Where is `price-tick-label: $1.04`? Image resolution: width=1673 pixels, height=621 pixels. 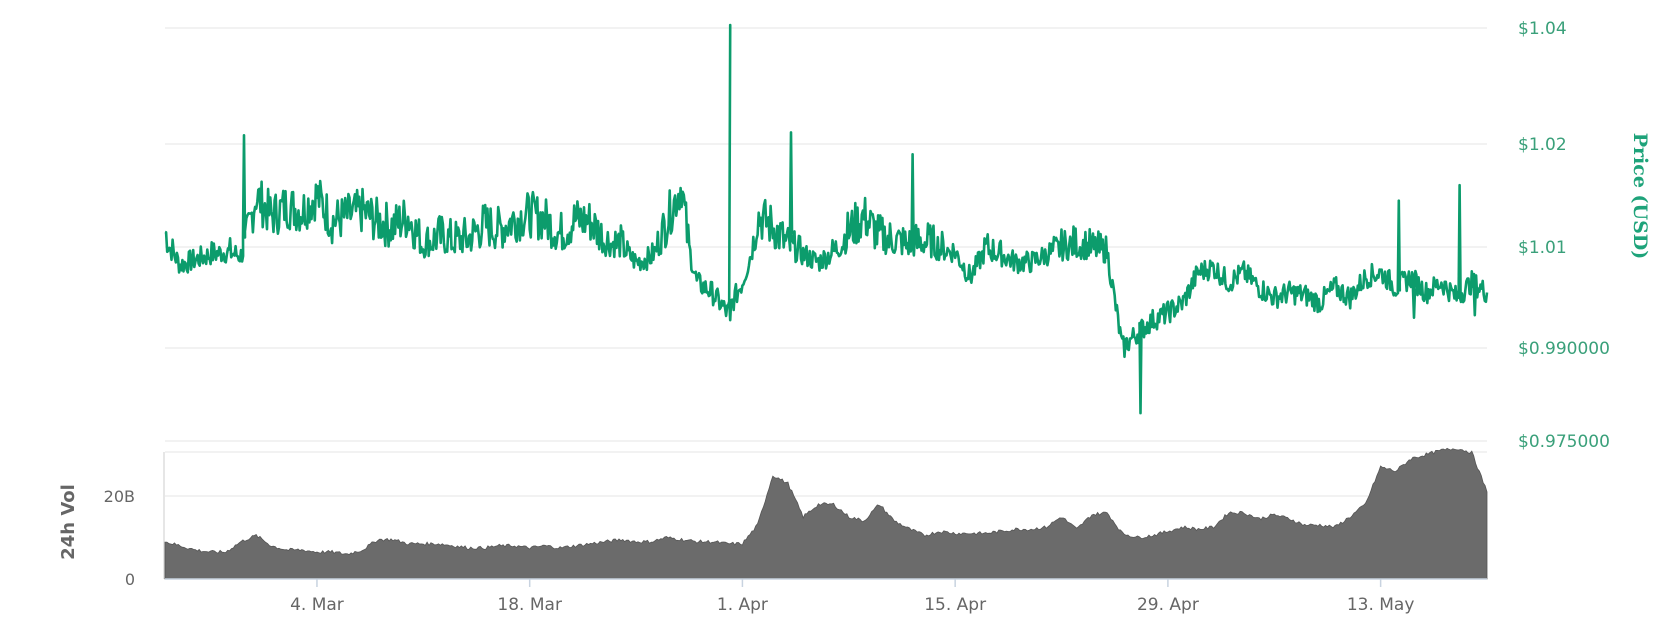 price-tick-label: $1.04 is located at coordinates (1542, 29).